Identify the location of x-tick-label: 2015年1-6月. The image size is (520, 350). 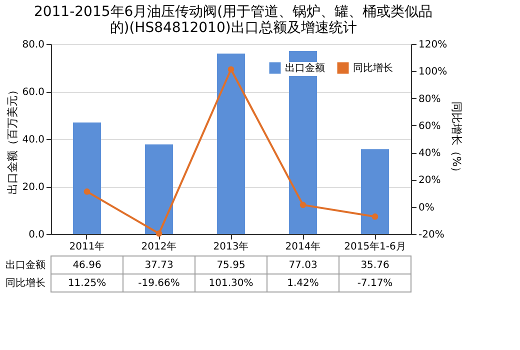
(375, 246).